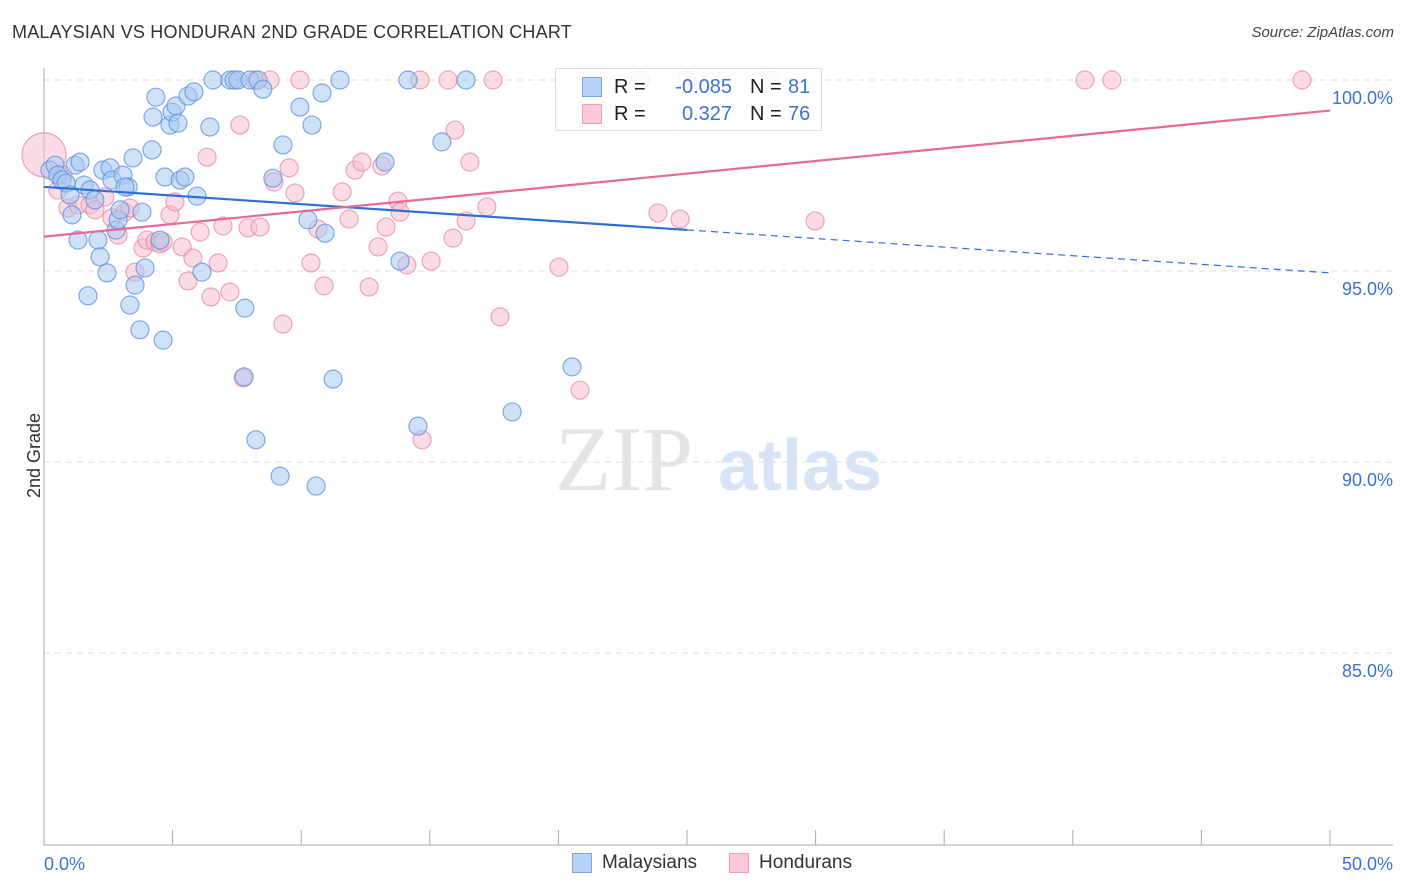 This screenshot has height=892, width=1406. What do you see at coordinates (1367, 289) in the screenshot?
I see `y-tick-label: 95.0%` at bounding box center [1367, 289].